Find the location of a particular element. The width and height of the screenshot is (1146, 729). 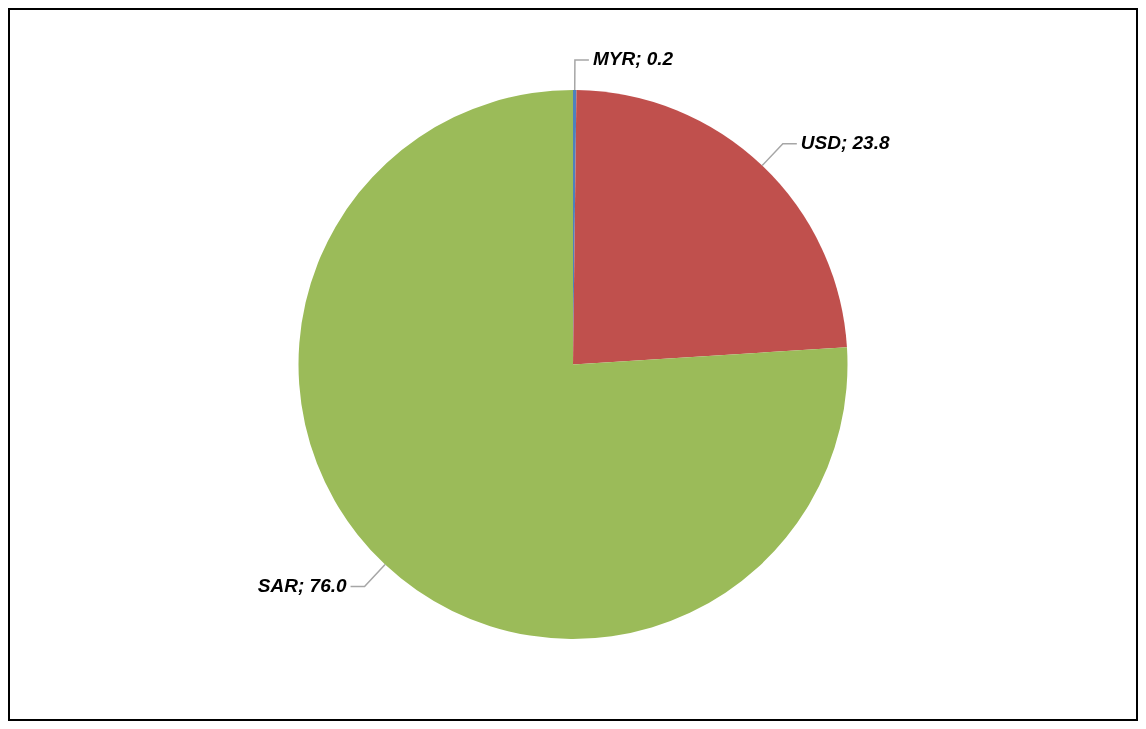

slice-label: USD; 23.8 is located at coordinates (845, 143).